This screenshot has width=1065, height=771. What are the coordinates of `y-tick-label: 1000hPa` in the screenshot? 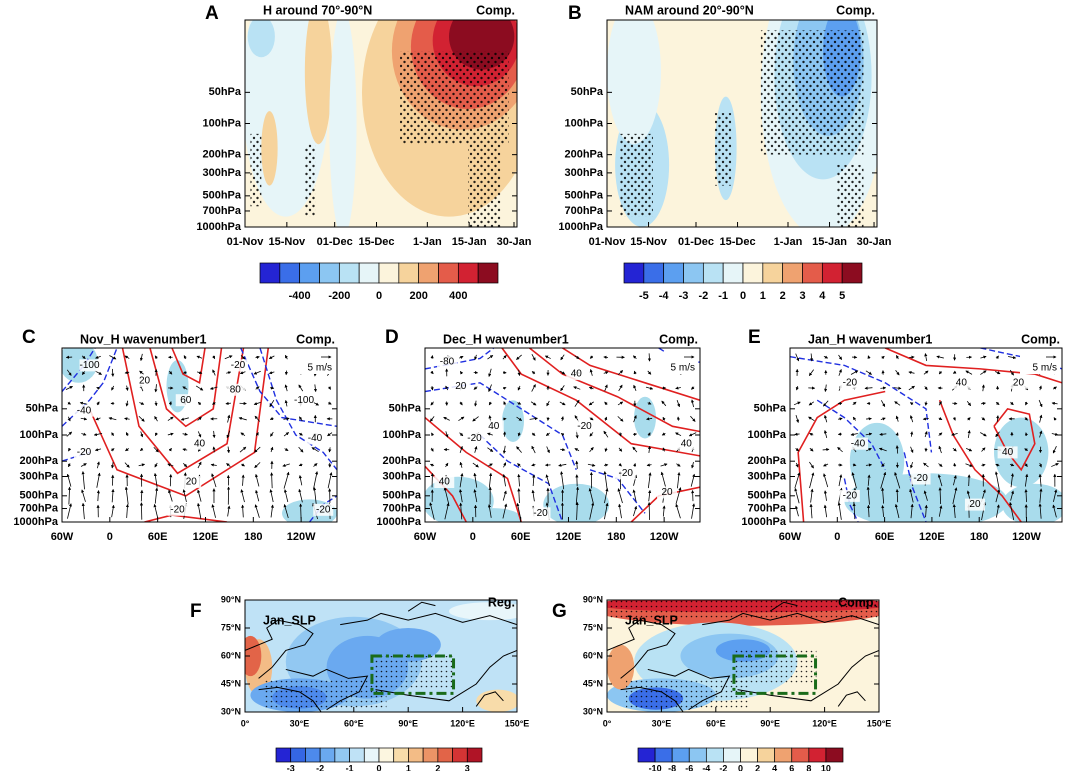 It's located at (764, 522).